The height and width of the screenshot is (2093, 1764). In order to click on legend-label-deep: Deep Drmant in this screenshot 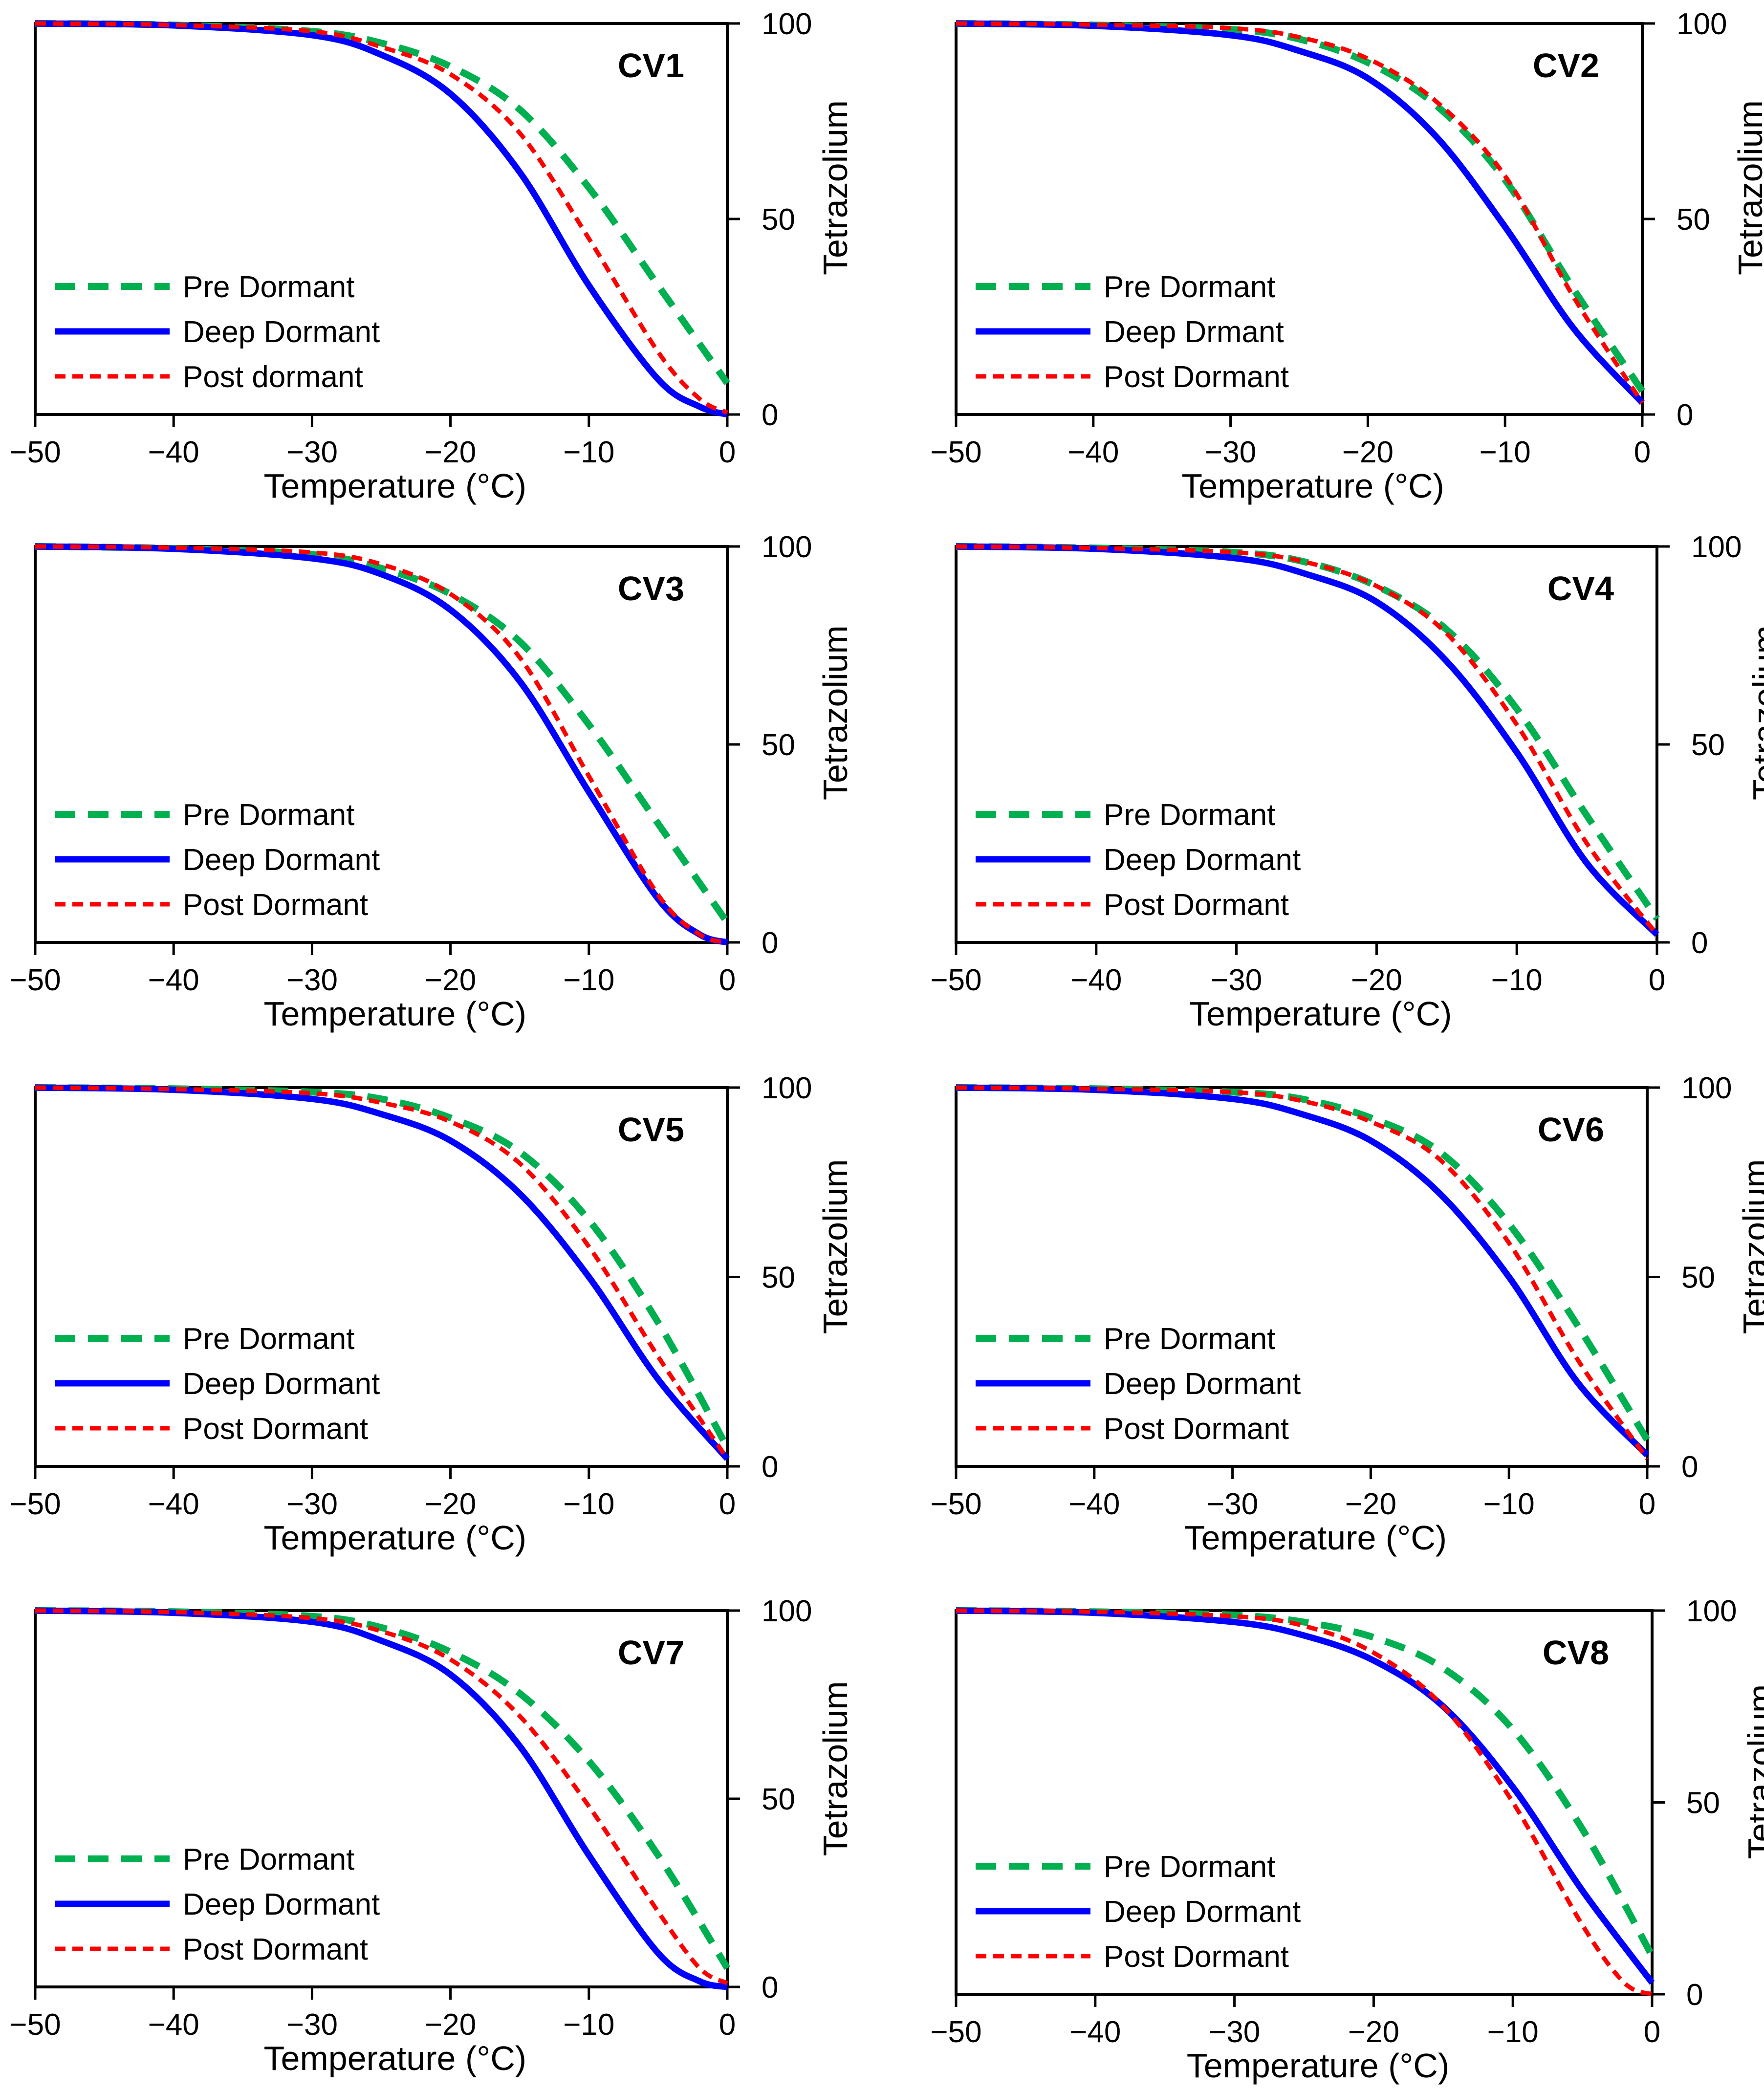, I will do `click(1194, 332)`.